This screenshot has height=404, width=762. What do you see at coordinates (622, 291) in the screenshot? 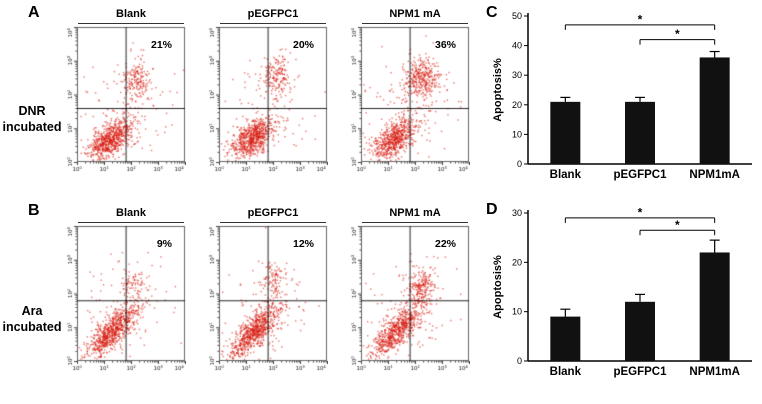
I see `bar-chart-D: 0 10 20 30 Apoptosis% Blank pEGFPC1 NPM1mA * *` at bounding box center [622, 291].